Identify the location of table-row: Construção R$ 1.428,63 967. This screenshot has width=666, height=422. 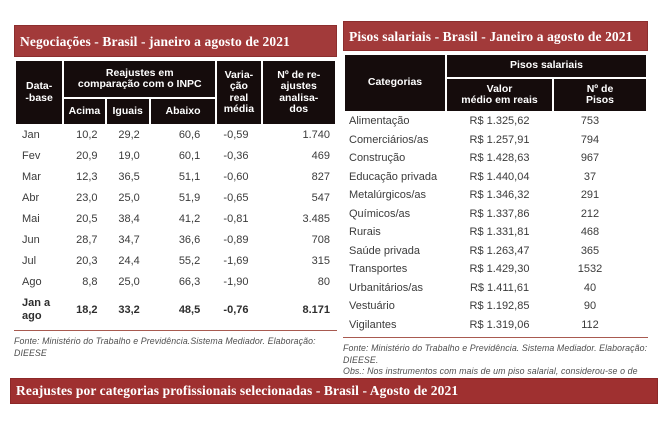
(495, 158).